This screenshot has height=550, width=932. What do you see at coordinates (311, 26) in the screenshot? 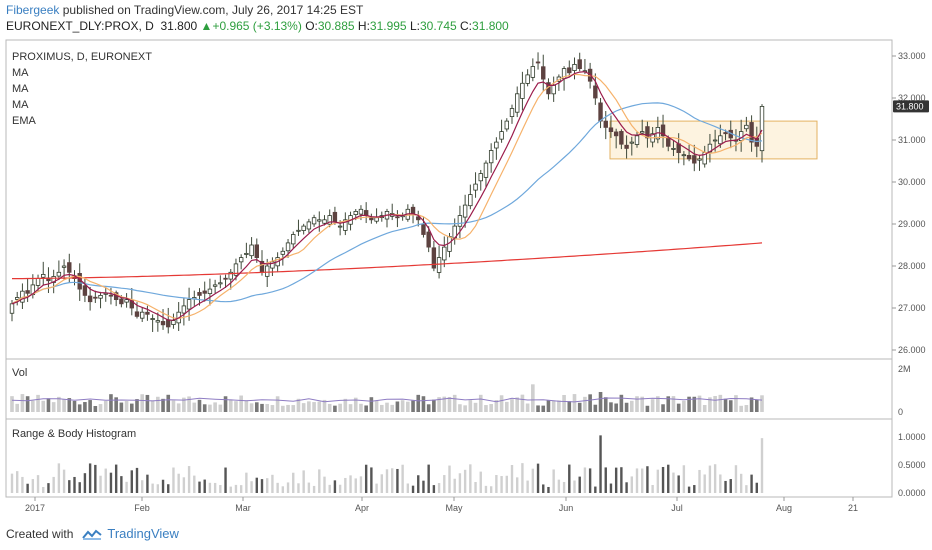
I see `open-label: O:` at bounding box center [311, 26].